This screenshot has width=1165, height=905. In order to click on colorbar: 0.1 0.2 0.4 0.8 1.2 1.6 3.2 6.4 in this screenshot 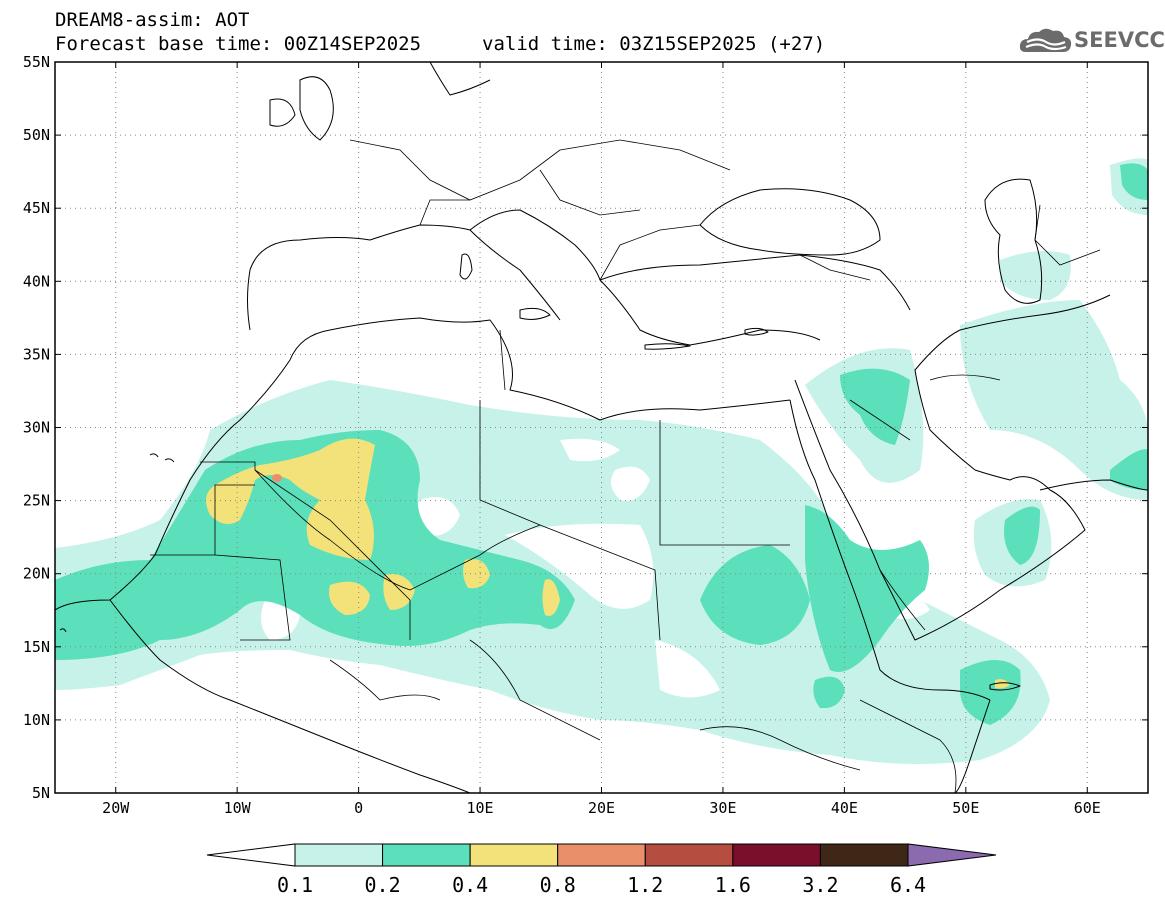, I will do `click(601, 870)`.